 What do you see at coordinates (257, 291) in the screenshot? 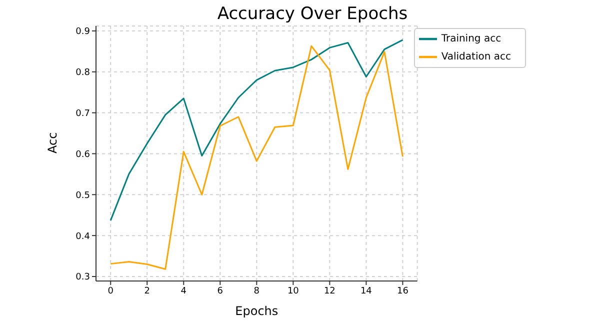
I see `x-tick-label: 8` at bounding box center [257, 291].